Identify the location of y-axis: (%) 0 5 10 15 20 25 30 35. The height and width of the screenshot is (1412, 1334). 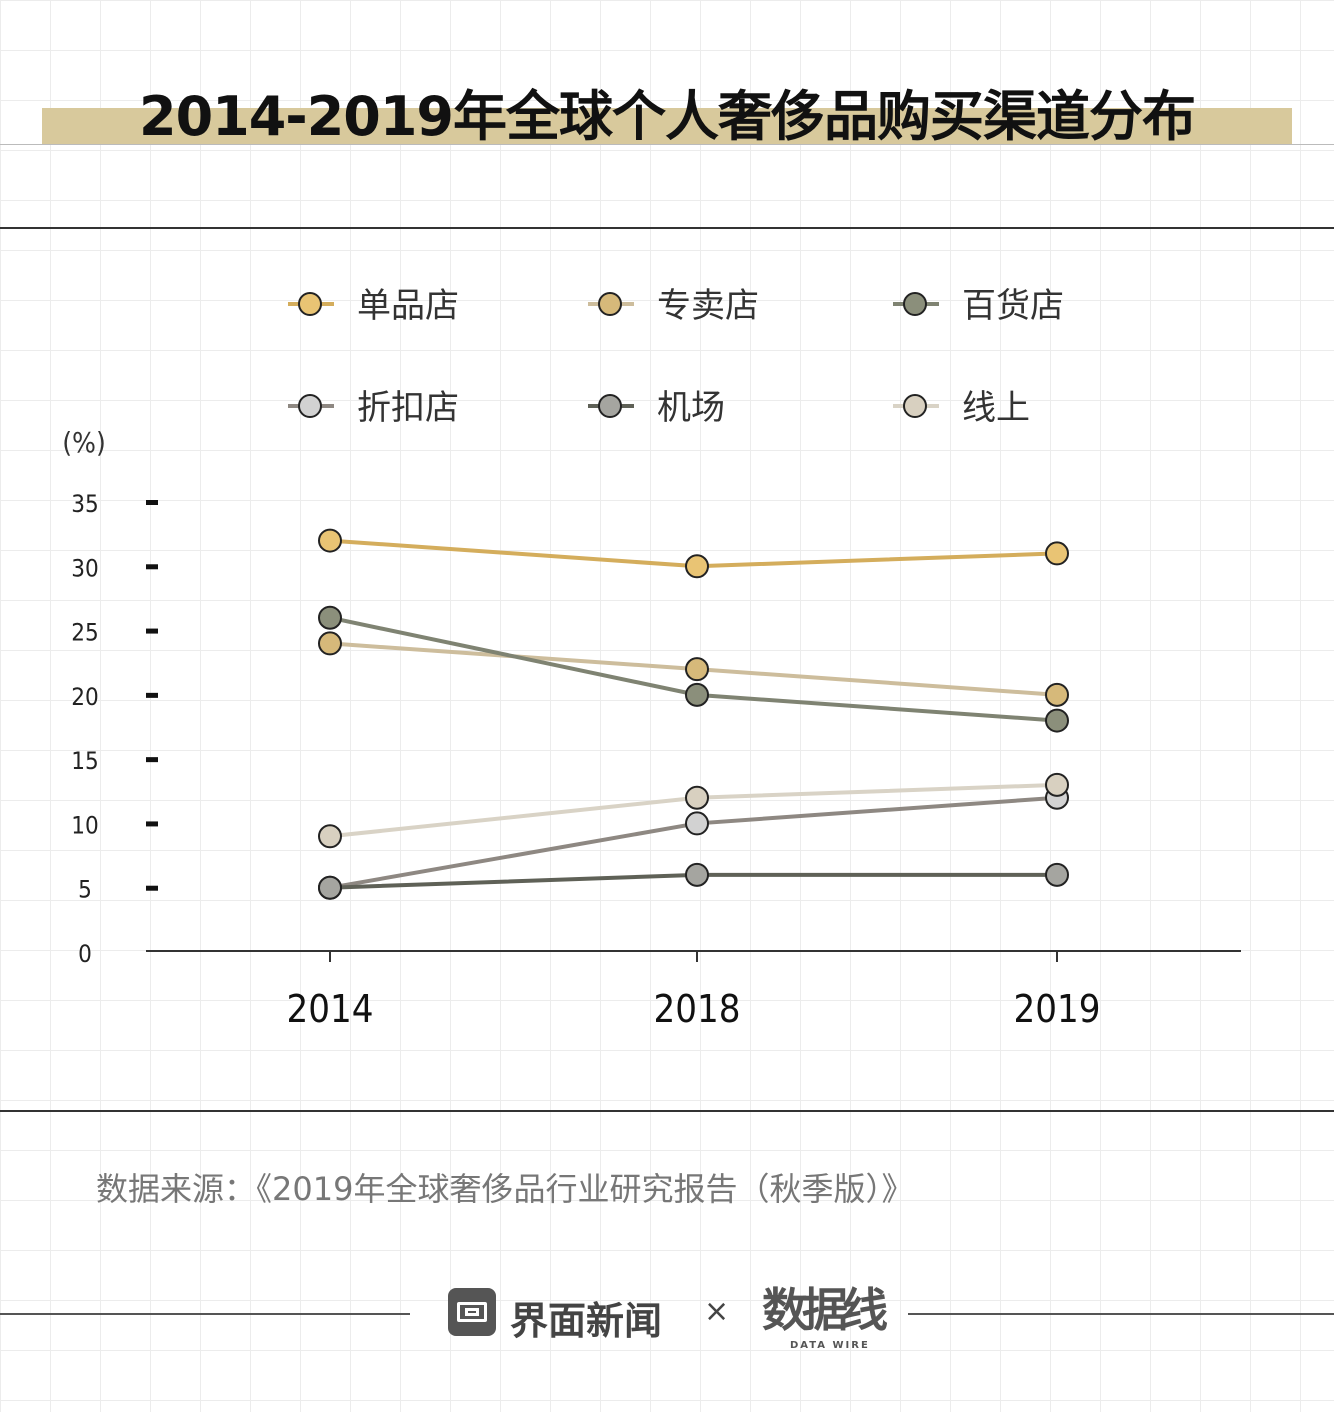
(110, 697).